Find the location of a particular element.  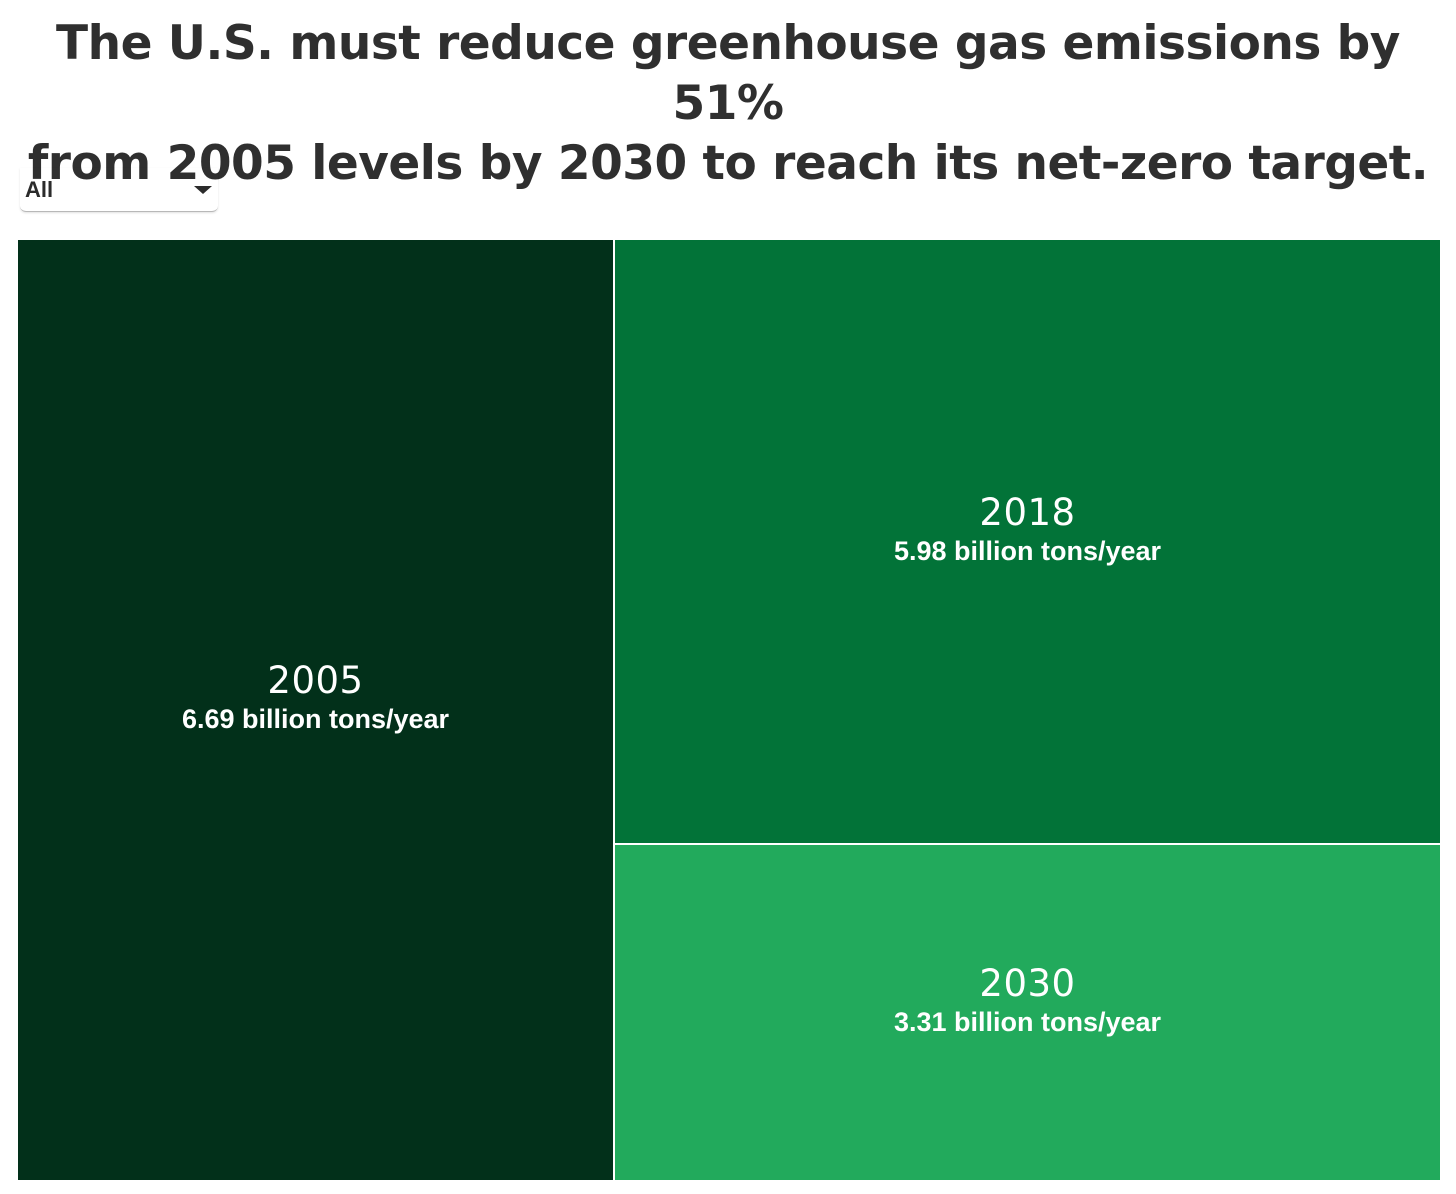

treemap-tile-label: 2030 is located at coordinates (1027, 983).